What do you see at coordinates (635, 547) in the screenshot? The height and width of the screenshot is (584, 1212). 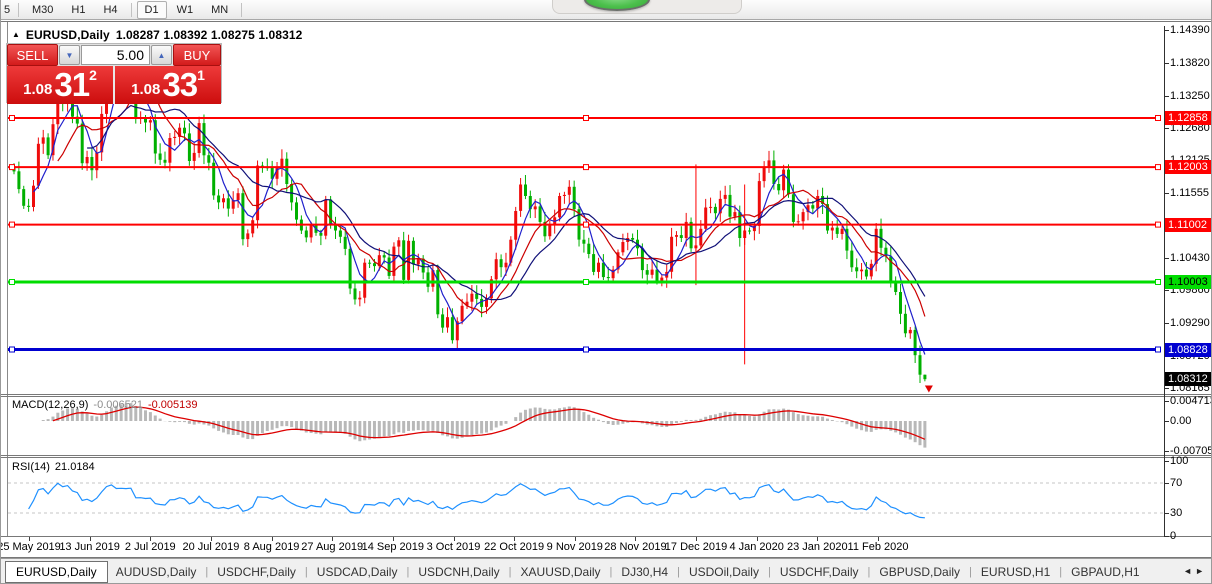 I see `date-tick-label: 28 Nov 2019` at bounding box center [635, 547].